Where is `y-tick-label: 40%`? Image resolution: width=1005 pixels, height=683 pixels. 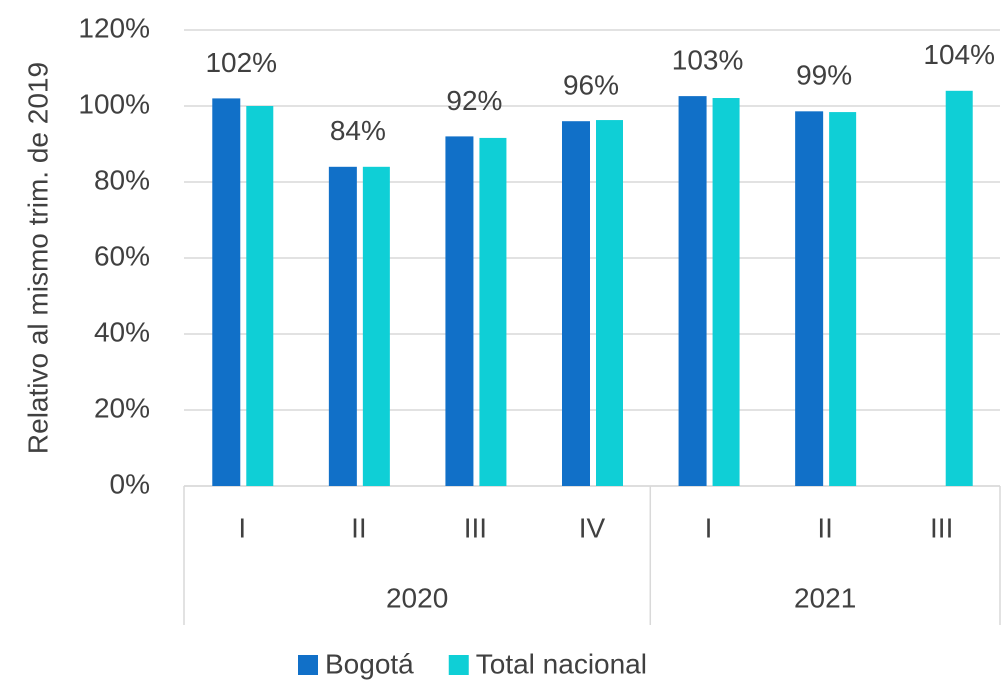 y-tick-label: 40% is located at coordinates (122, 331).